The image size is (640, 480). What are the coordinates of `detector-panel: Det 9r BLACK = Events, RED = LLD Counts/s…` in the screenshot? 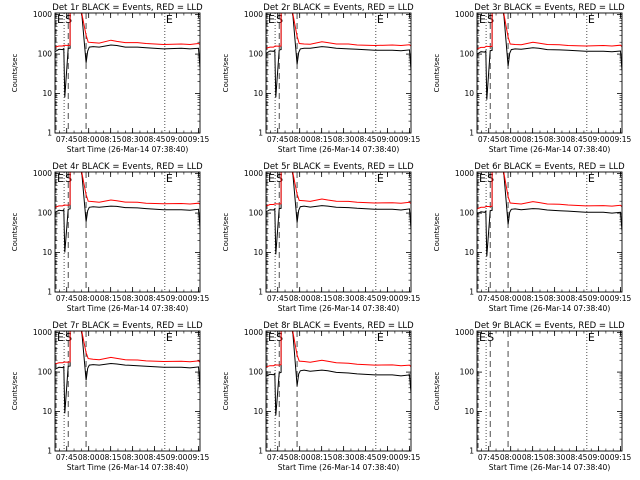 It's located at (532, 396).